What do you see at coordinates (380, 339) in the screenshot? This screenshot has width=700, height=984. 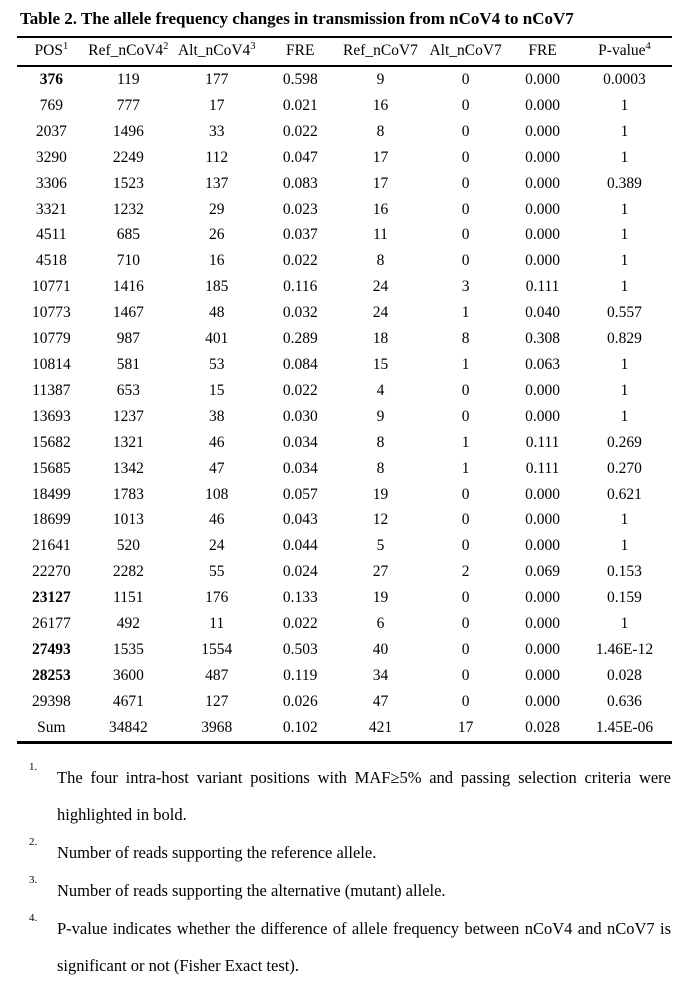 I see `table-cell: 18` at bounding box center [380, 339].